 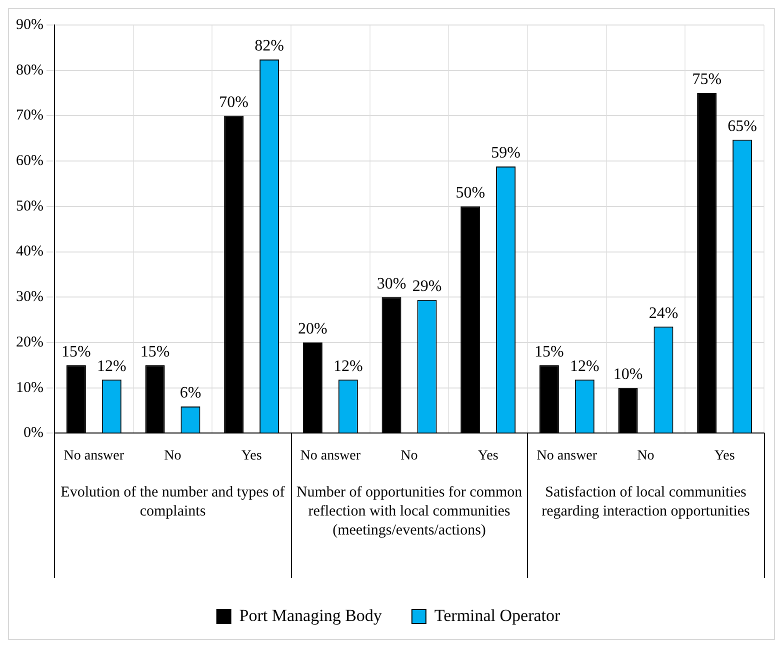 I want to click on y-tick-label: 40%, so click(x=30, y=252).